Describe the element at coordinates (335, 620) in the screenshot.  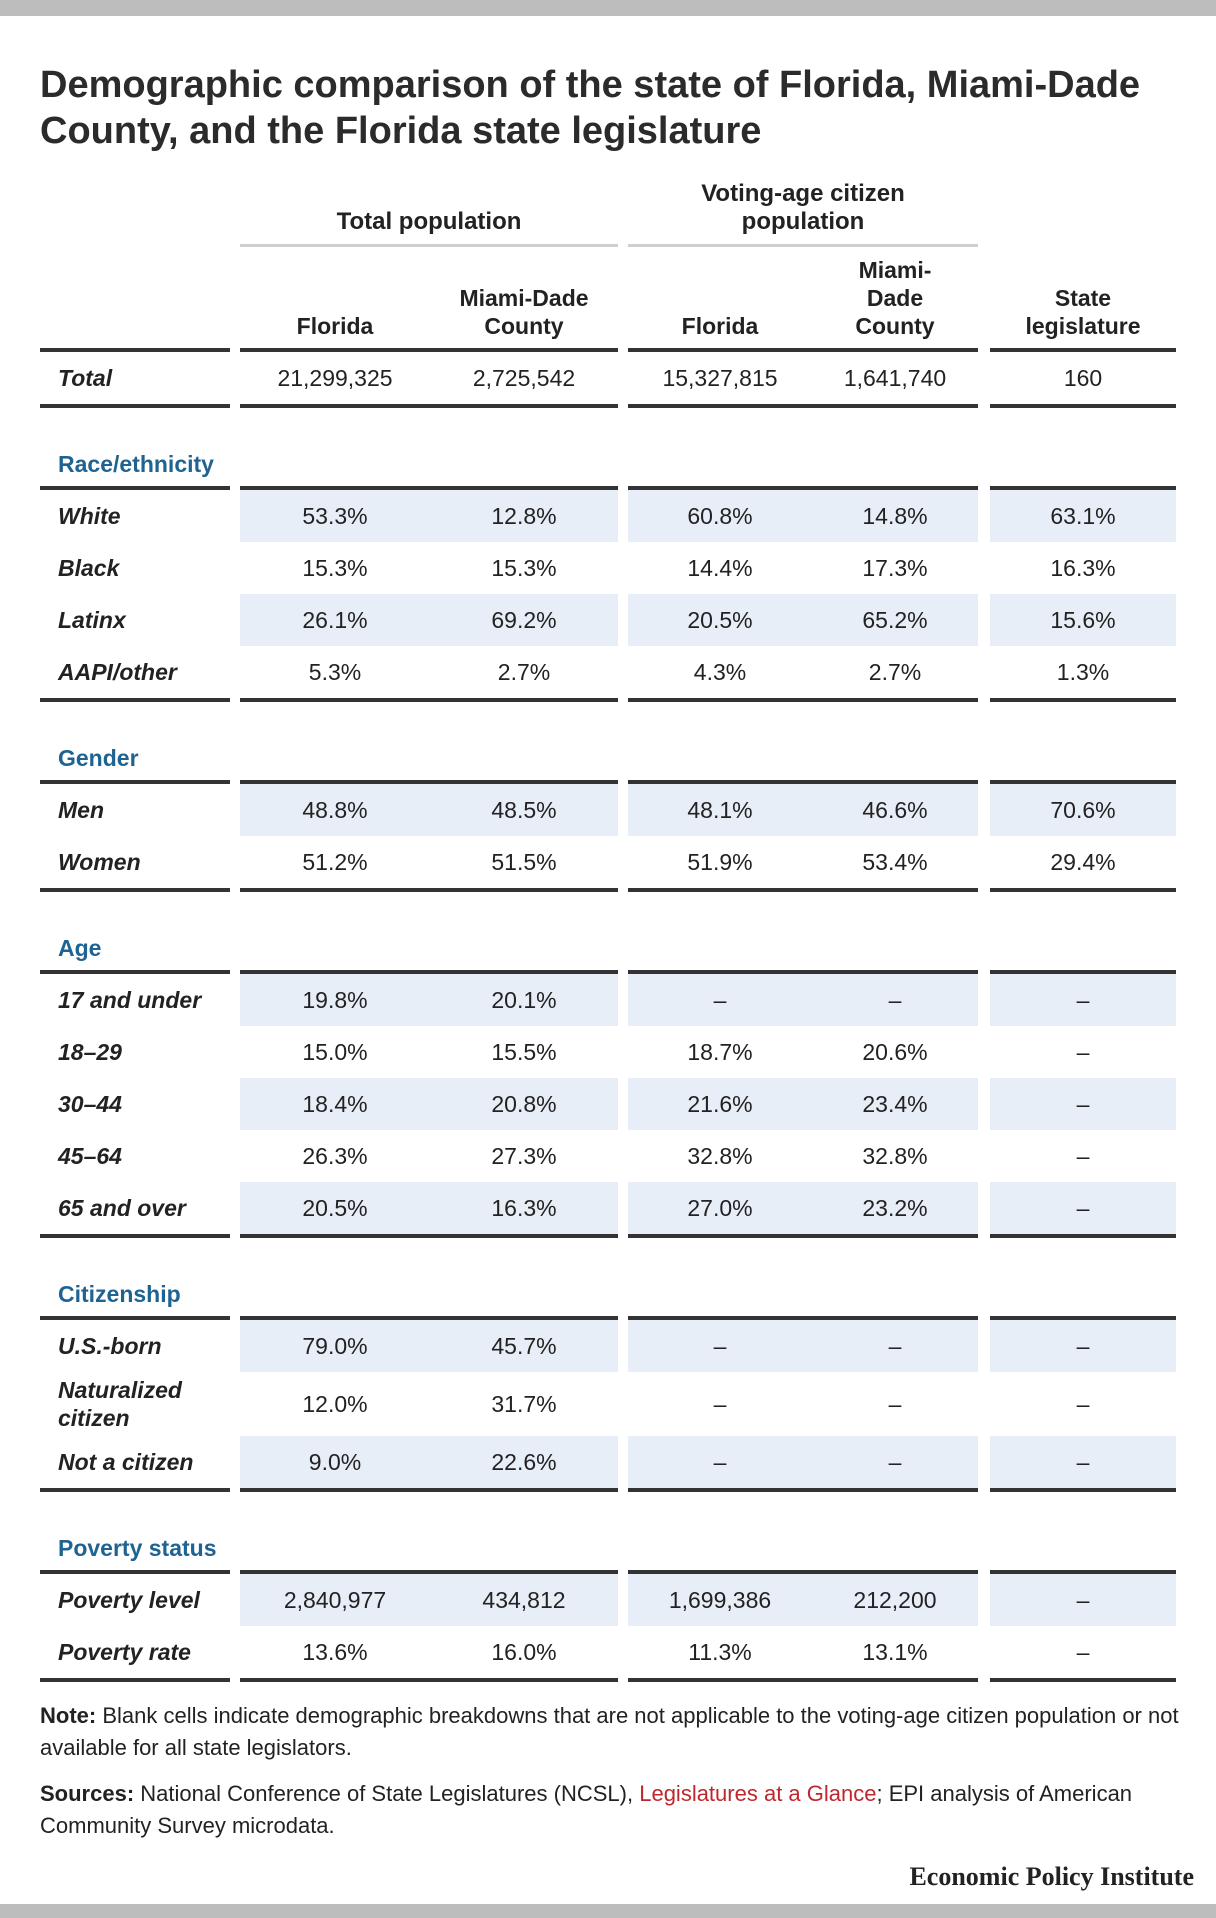
I see `table-cell: 26.1%` at that location.